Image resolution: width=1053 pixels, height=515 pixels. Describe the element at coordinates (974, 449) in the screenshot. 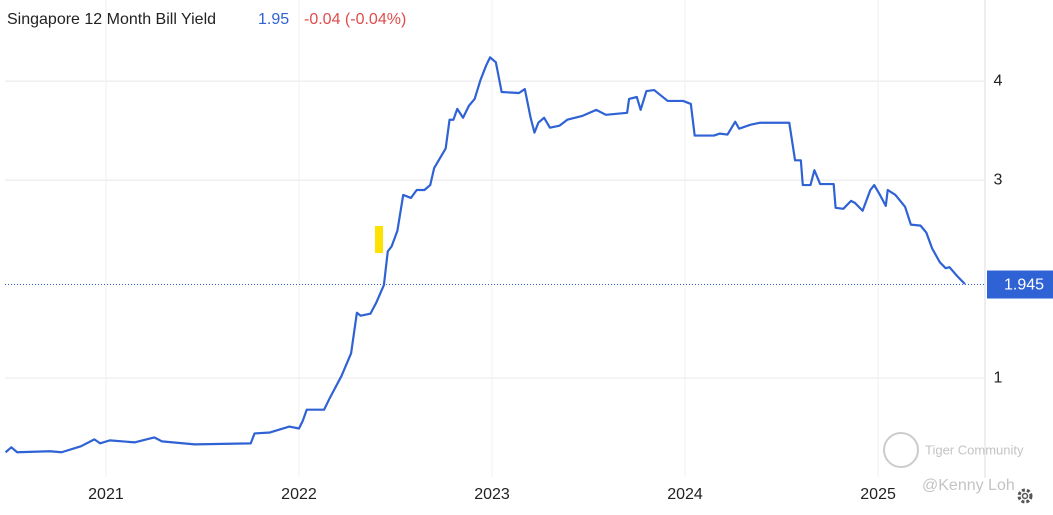

I see `watermark: Tiger Community` at that location.